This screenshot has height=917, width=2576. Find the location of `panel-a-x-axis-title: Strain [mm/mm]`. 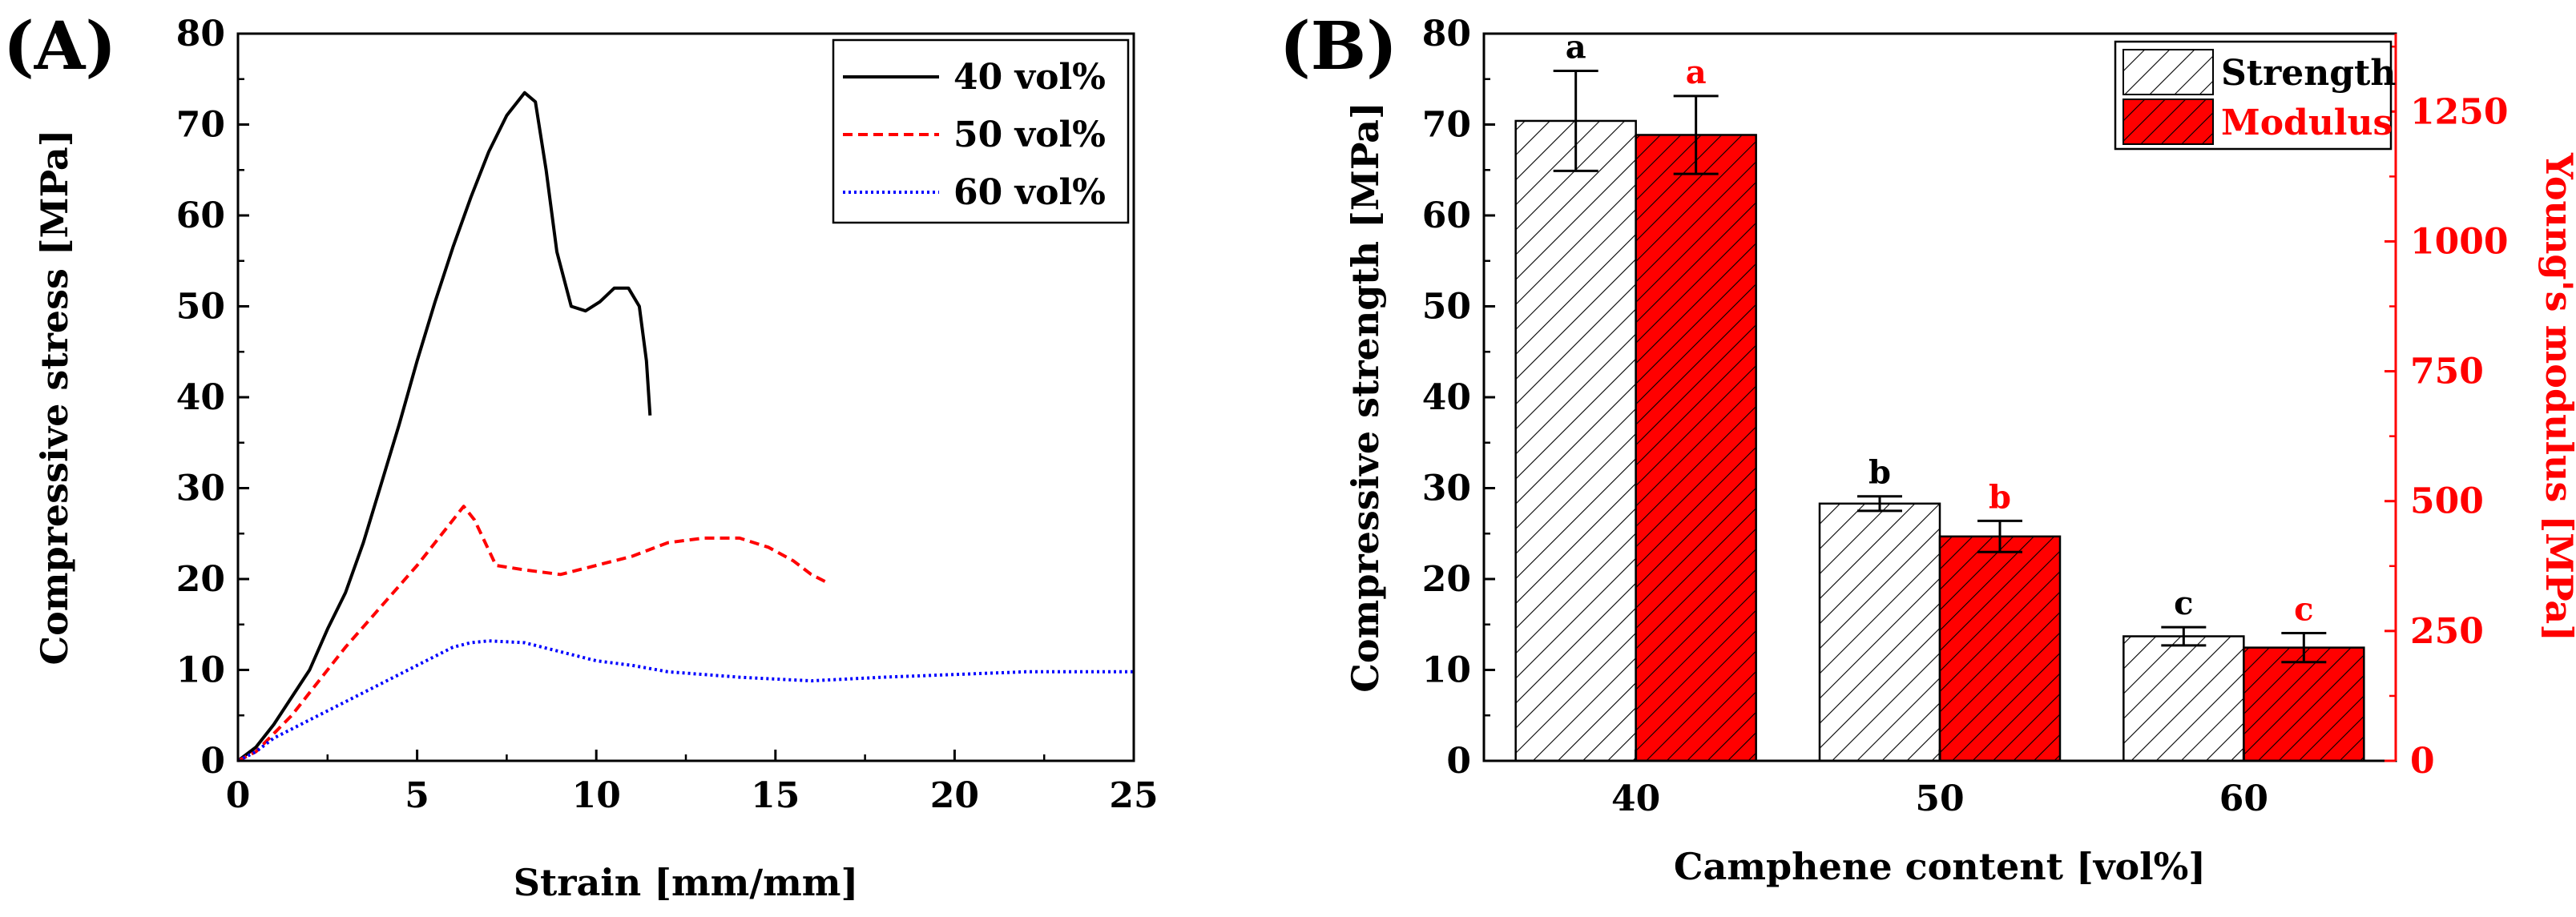

panel-a-x-axis-title: Strain [mm/mm] is located at coordinates (686, 882).